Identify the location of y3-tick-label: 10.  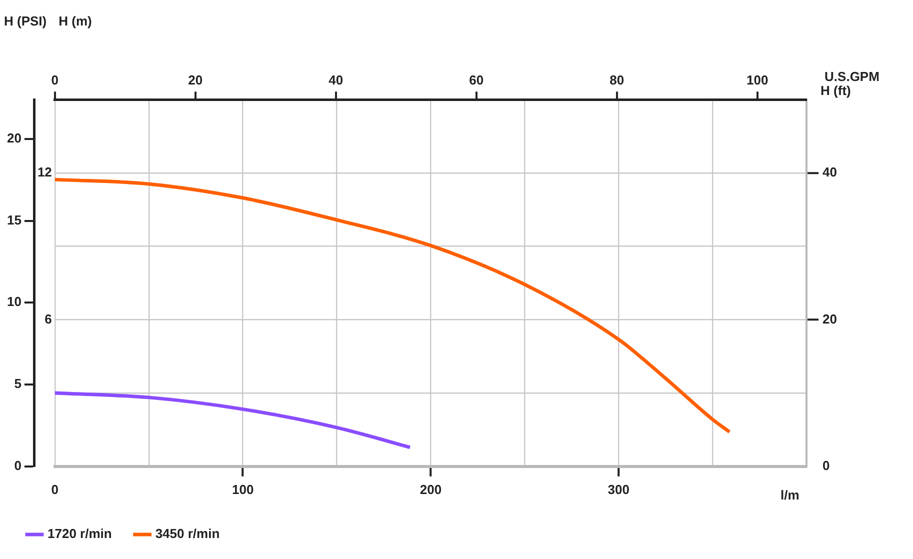
(14, 302).